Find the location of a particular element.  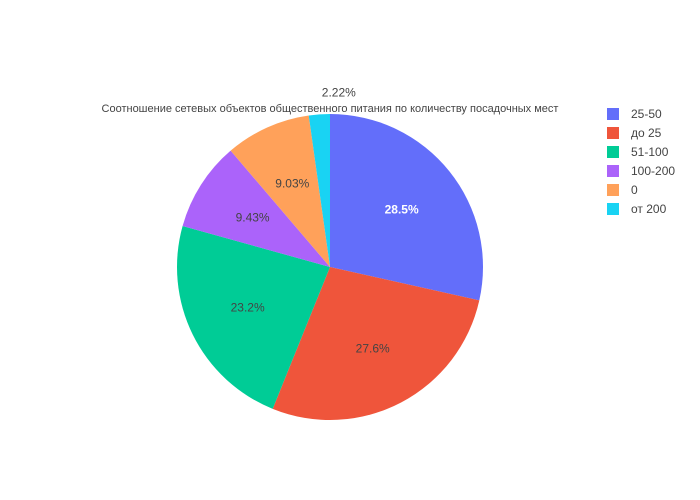

legend-label-51-100: 51-100 is located at coordinates (650, 152).